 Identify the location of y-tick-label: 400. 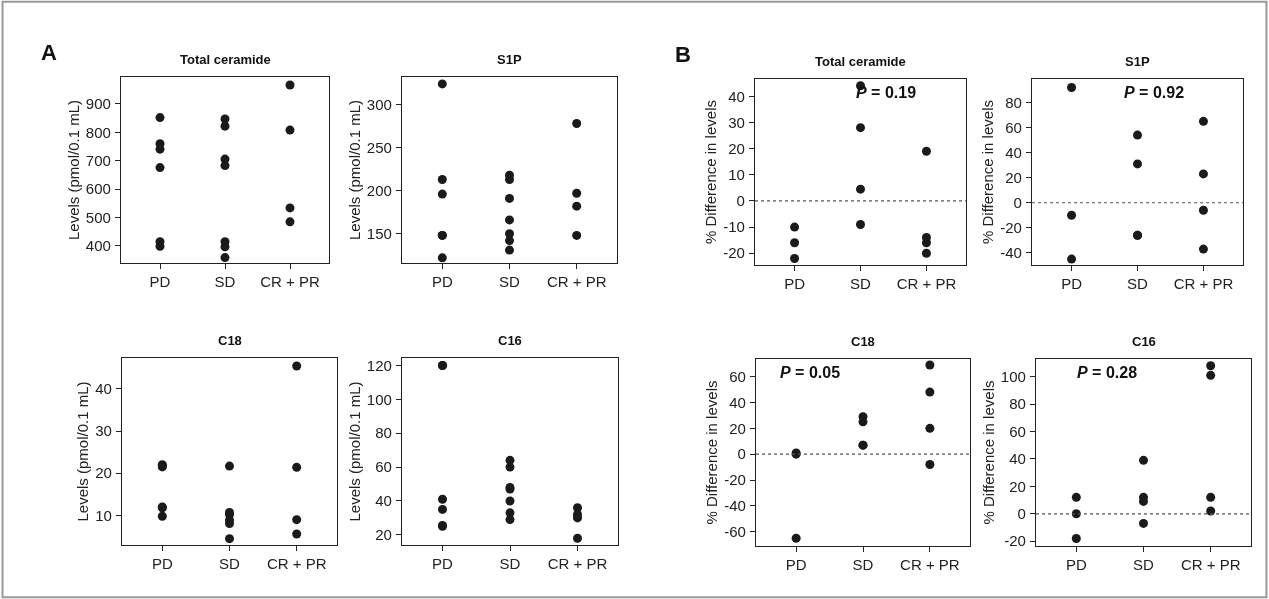
(98, 246).